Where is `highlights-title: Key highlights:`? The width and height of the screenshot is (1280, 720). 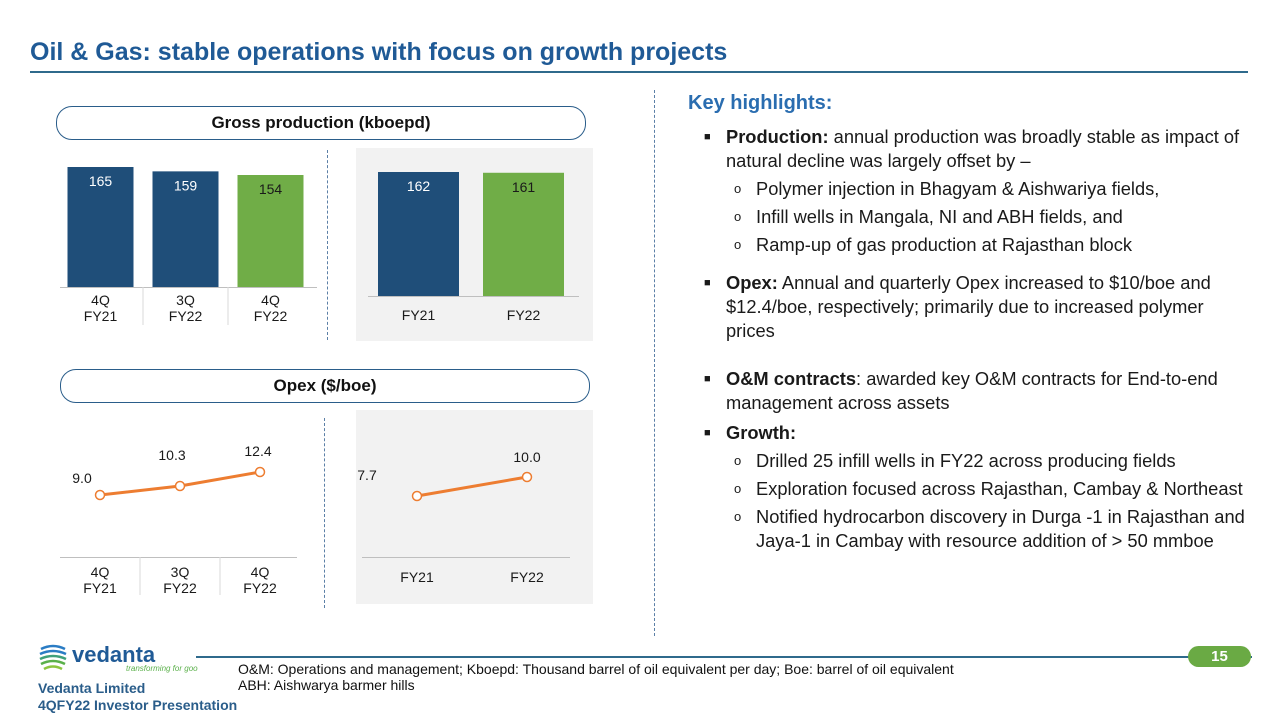
highlights-title: Key highlights: is located at coordinates (760, 103).